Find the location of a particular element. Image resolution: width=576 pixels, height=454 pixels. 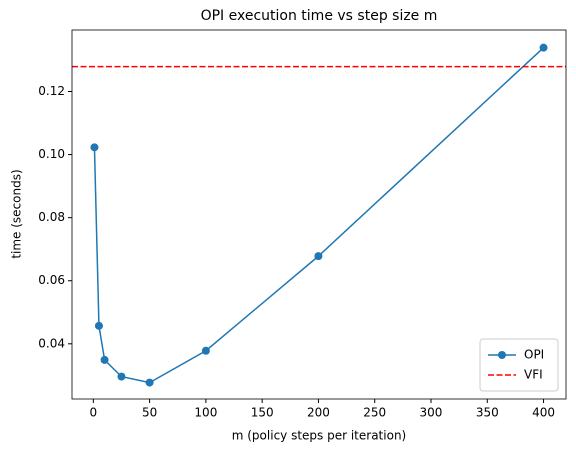

y-tick-label: 0.10 is located at coordinates (51, 154).